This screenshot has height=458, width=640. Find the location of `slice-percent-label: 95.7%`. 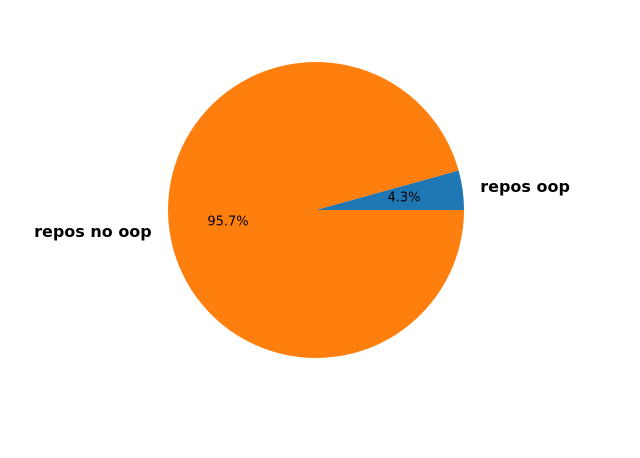

slice-percent-label: 95.7% is located at coordinates (227, 221).